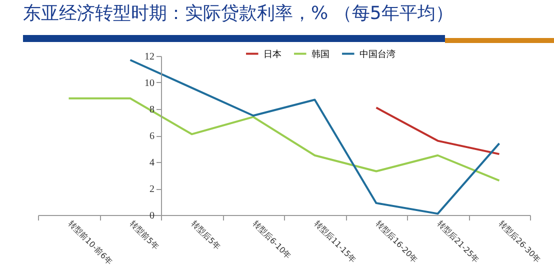 Image resolution: width=554 pixels, height=273 pixels. What do you see at coordinates (205, 235) in the screenshot?
I see `x-tick-label: 转型后5年` at bounding box center [205, 235].